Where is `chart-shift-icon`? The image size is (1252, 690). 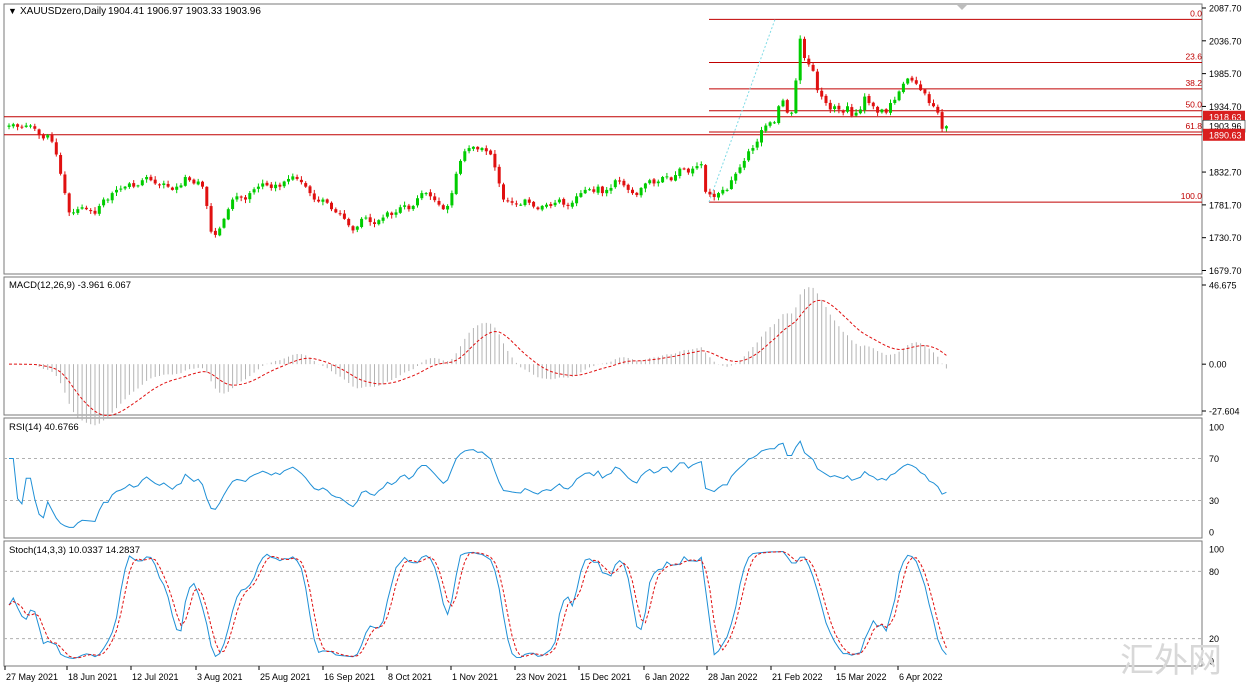 chart-shift-icon is located at coordinates (962, 7).